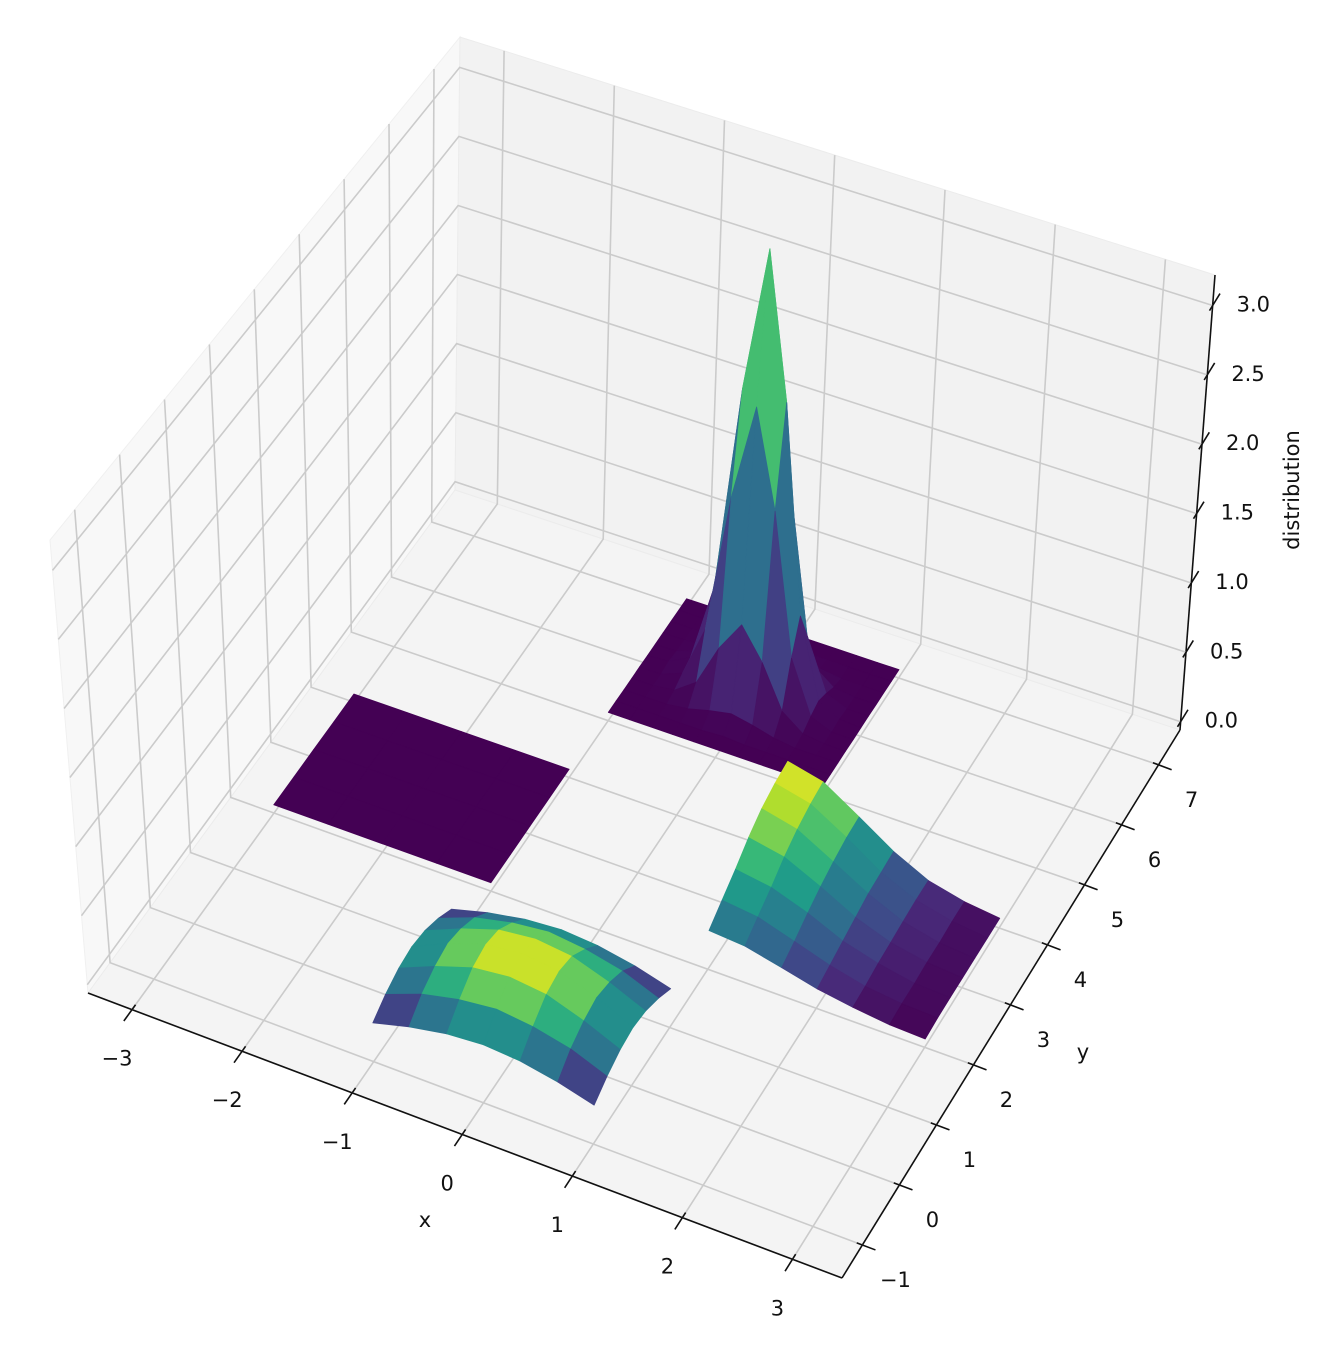  I want to click on x-tick-label: −1, so click(337, 1142).